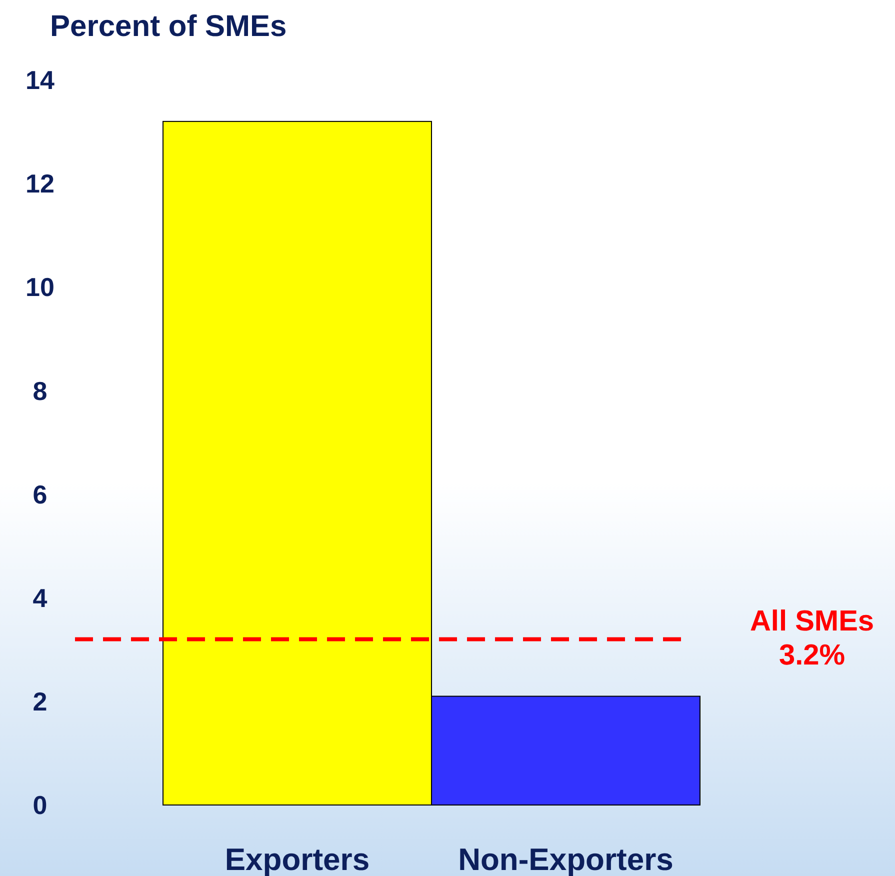 Image resolution: width=895 pixels, height=876 pixels. What do you see at coordinates (168, 26) in the screenshot?
I see `chart-title: Percent of SMEs` at bounding box center [168, 26].